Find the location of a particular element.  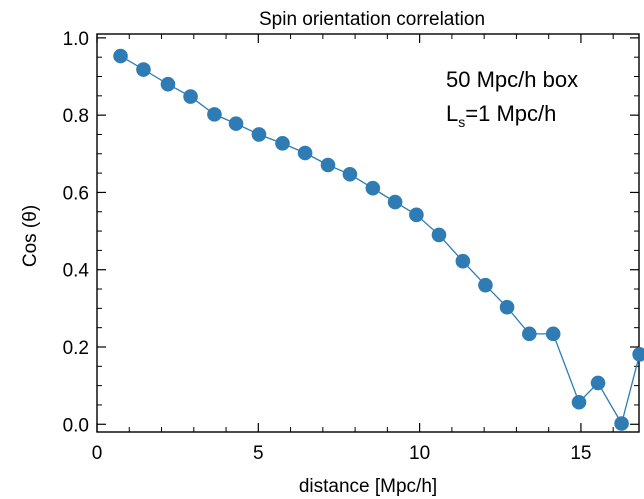

annotation-ls-main: L is located at coordinates (452, 113).